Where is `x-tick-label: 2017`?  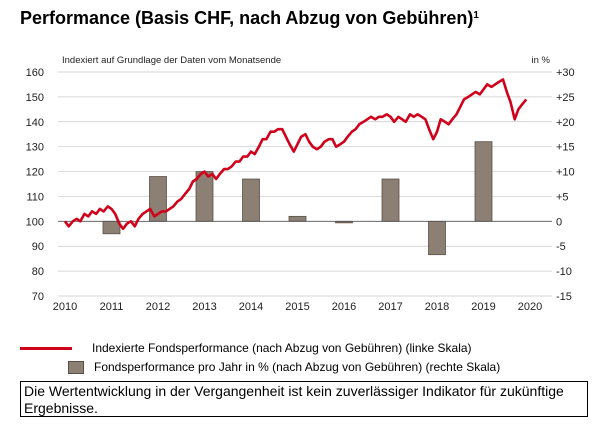 x-tick-label: 2017 is located at coordinates (390, 307).